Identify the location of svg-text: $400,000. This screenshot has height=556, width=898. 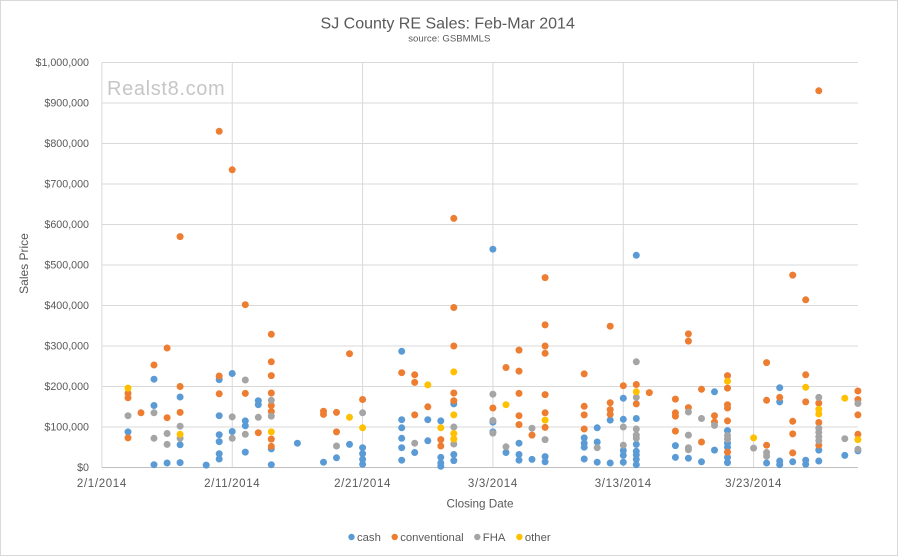
(66, 306).